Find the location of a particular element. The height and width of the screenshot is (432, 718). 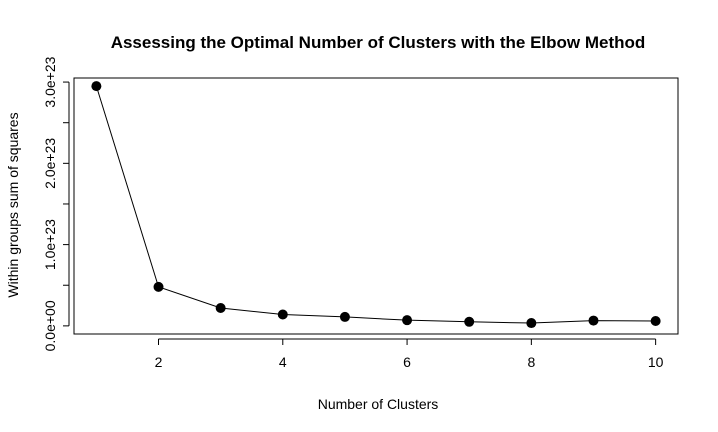

x-axis-label: Number of Clusters is located at coordinates (378, 404).